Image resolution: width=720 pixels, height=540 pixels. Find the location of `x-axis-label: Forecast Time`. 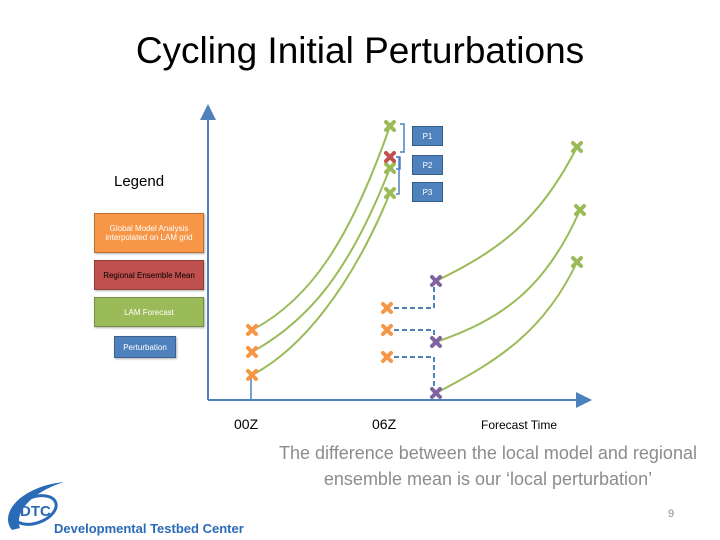

x-axis-label: Forecast Time is located at coordinates (519, 425).